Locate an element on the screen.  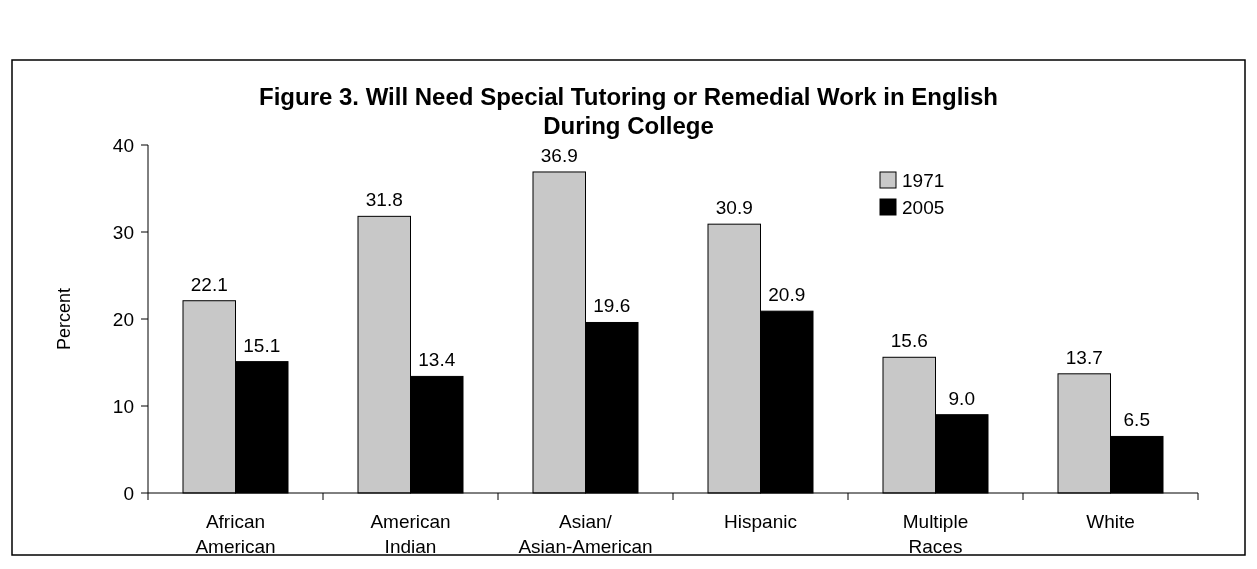
data-label: 19.6 is located at coordinates (612, 306).